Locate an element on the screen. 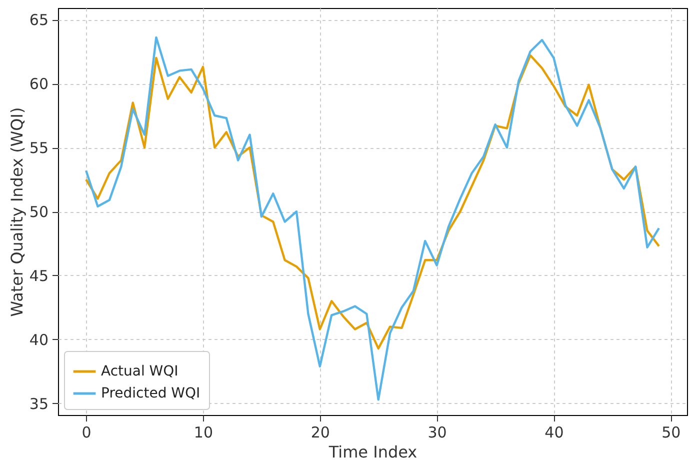 The width and height of the screenshot is (691, 466). x-tick-label: 0 is located at coordinates (87, 433).